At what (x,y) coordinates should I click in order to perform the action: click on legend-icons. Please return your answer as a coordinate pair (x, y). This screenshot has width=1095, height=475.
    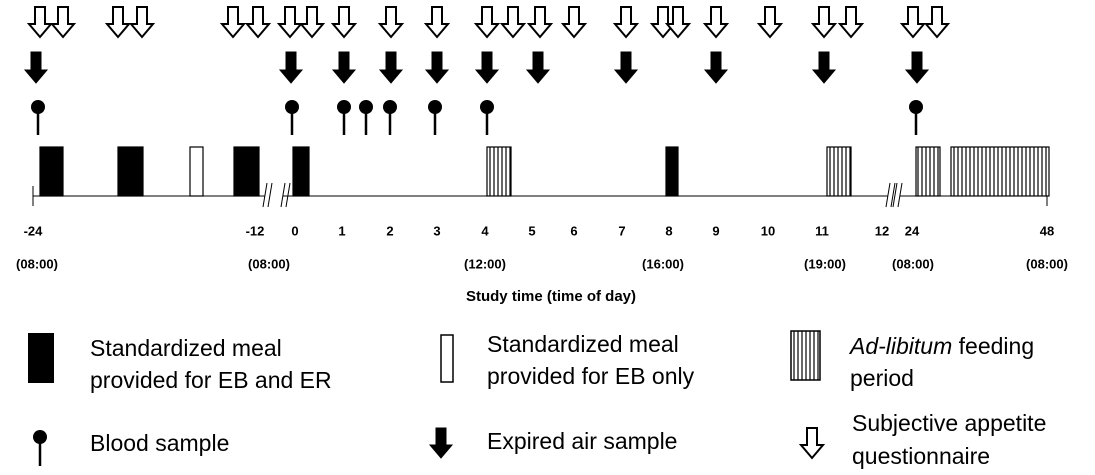
    Looking at the image, I should click on (429, 446).